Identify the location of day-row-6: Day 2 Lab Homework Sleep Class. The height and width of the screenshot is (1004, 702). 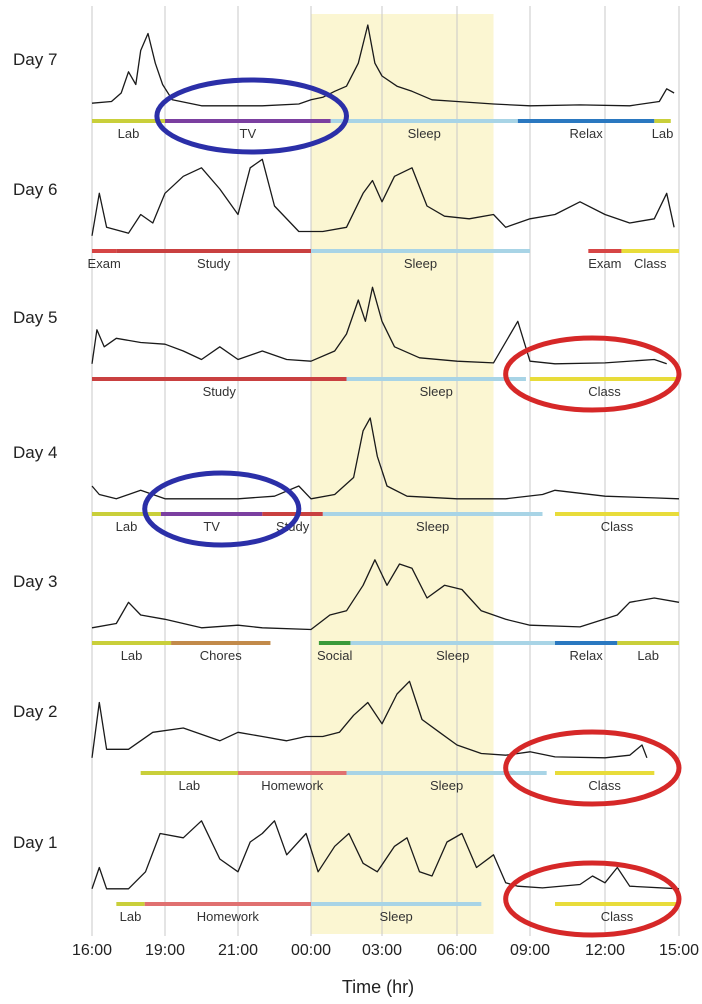
(347, 743).